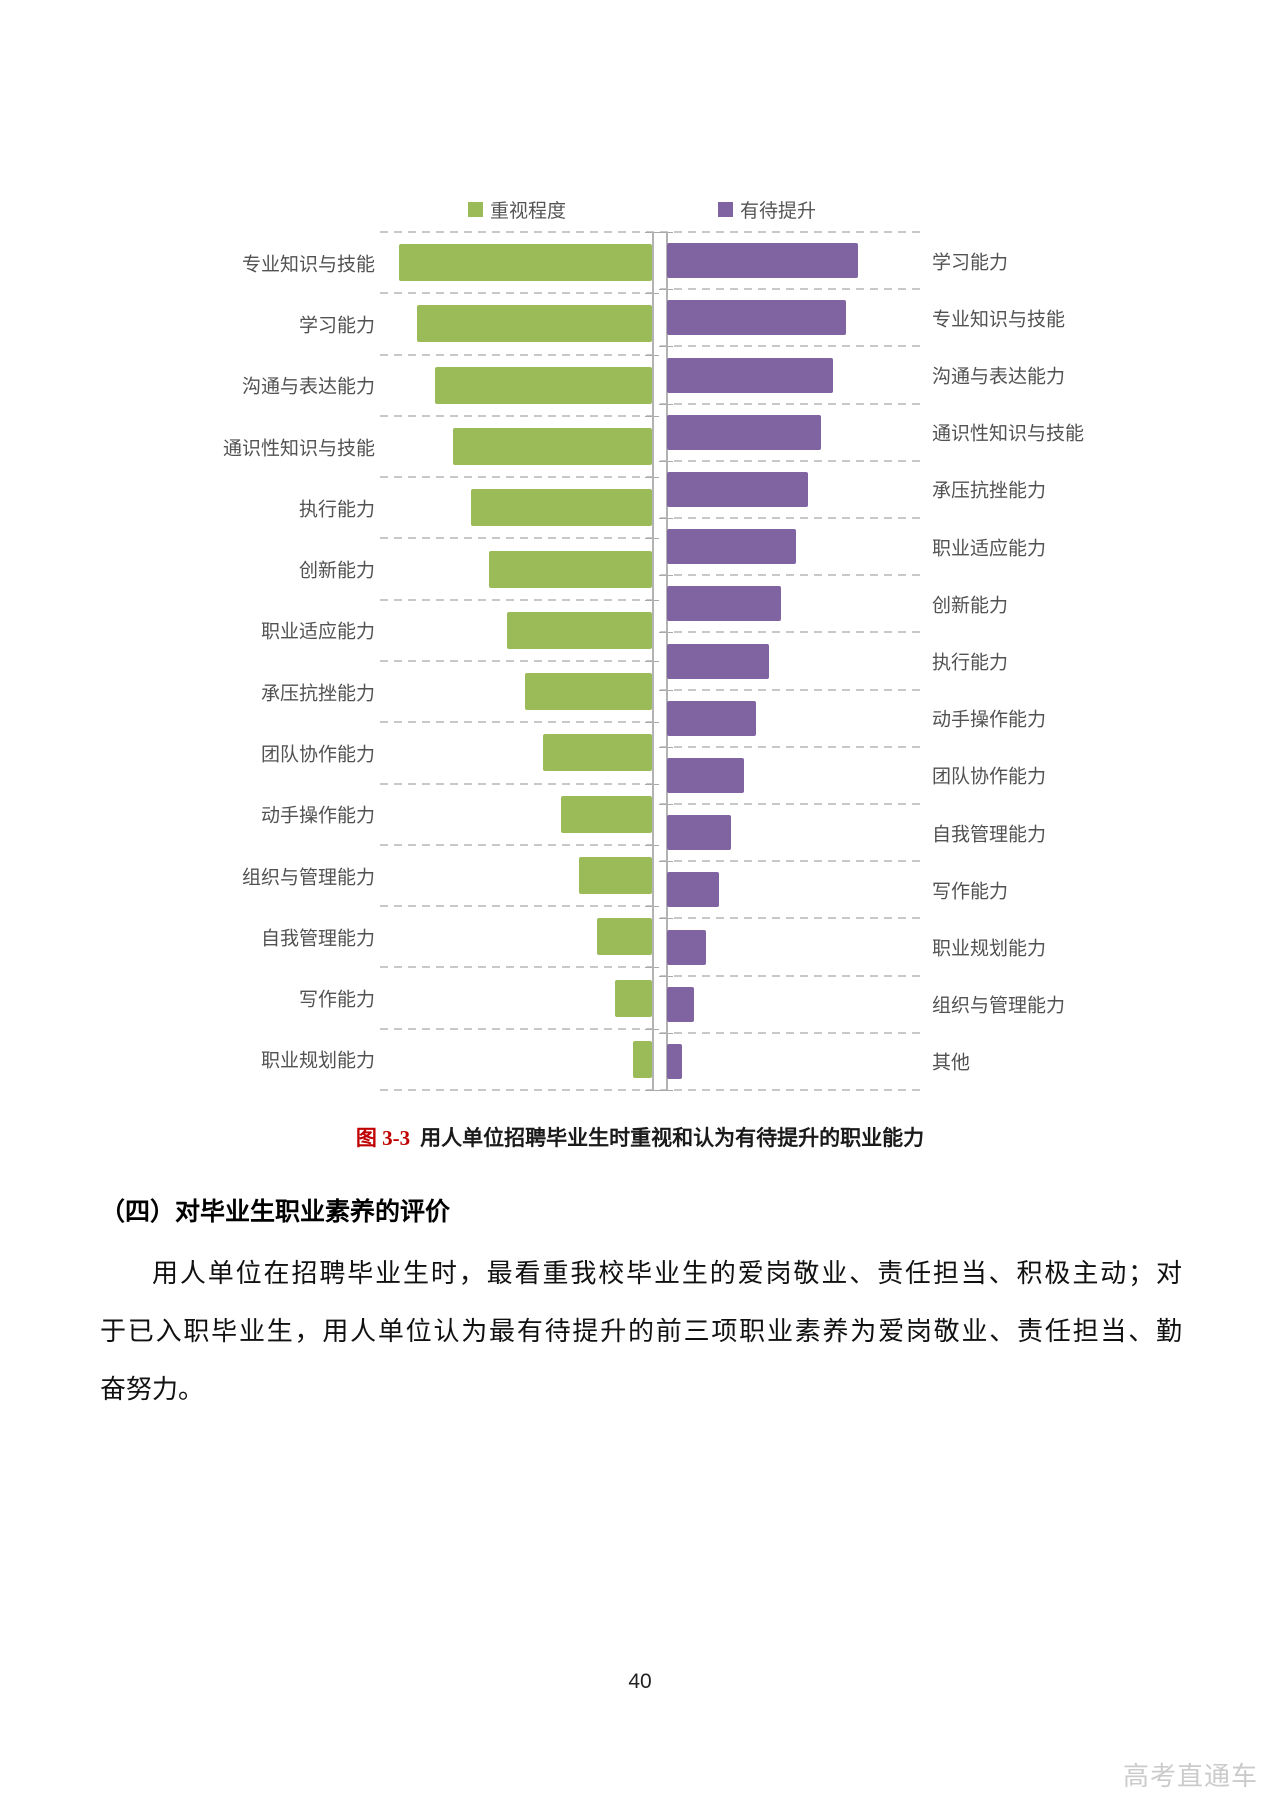 The image size is (1280, 1810). What do you see at coordinates (970, 892) in the screenshot?
I see `right-category-label: 写作能力` at bounding box center [970, 892].